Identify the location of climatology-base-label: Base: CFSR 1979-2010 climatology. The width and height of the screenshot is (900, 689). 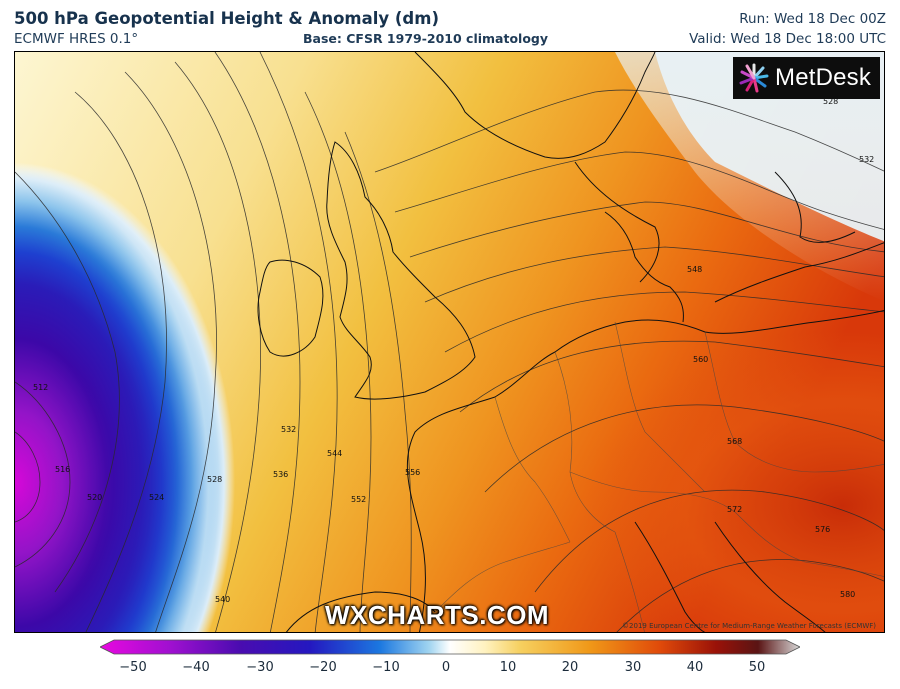
(426, 38).